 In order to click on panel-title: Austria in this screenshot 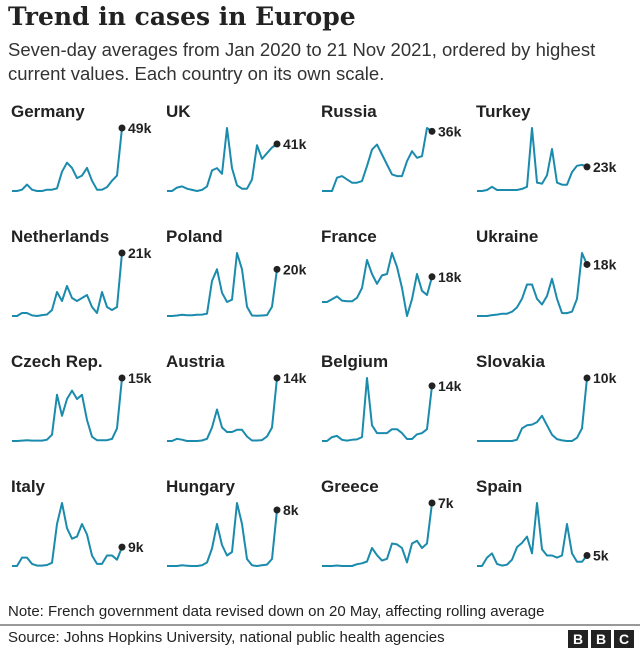, I will do `click(195, 361)`.